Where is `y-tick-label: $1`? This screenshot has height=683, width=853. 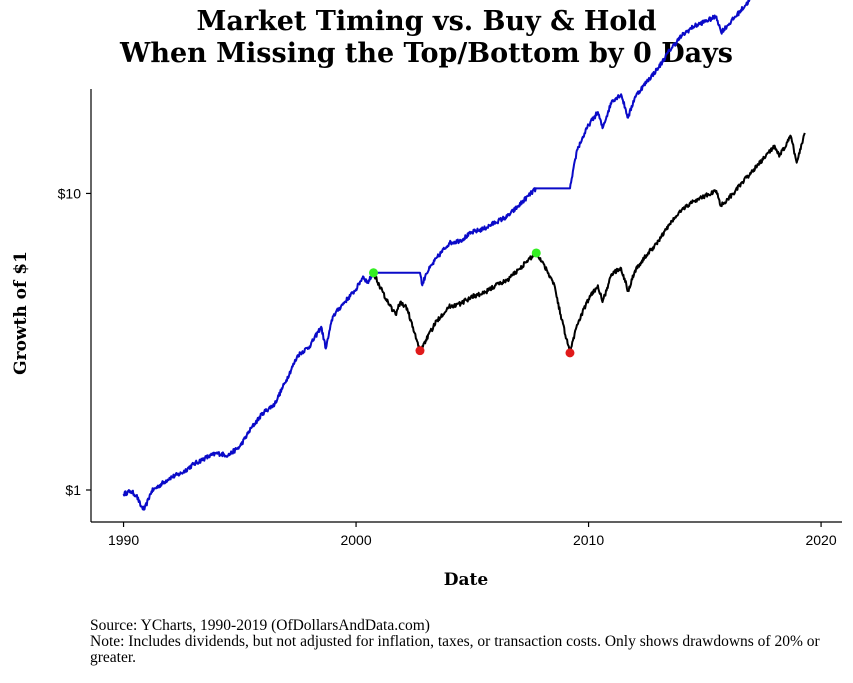 y-tick-label: $1 is located at coordinates (73, 490).